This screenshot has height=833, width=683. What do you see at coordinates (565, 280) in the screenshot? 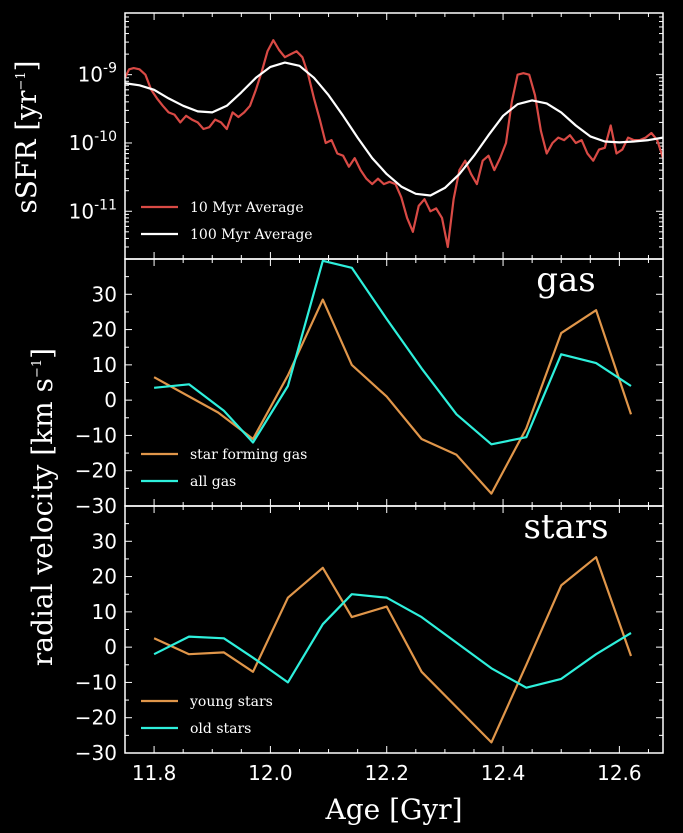
I see `panel-annotation-gas: gas` at bounding box center [565, 280].